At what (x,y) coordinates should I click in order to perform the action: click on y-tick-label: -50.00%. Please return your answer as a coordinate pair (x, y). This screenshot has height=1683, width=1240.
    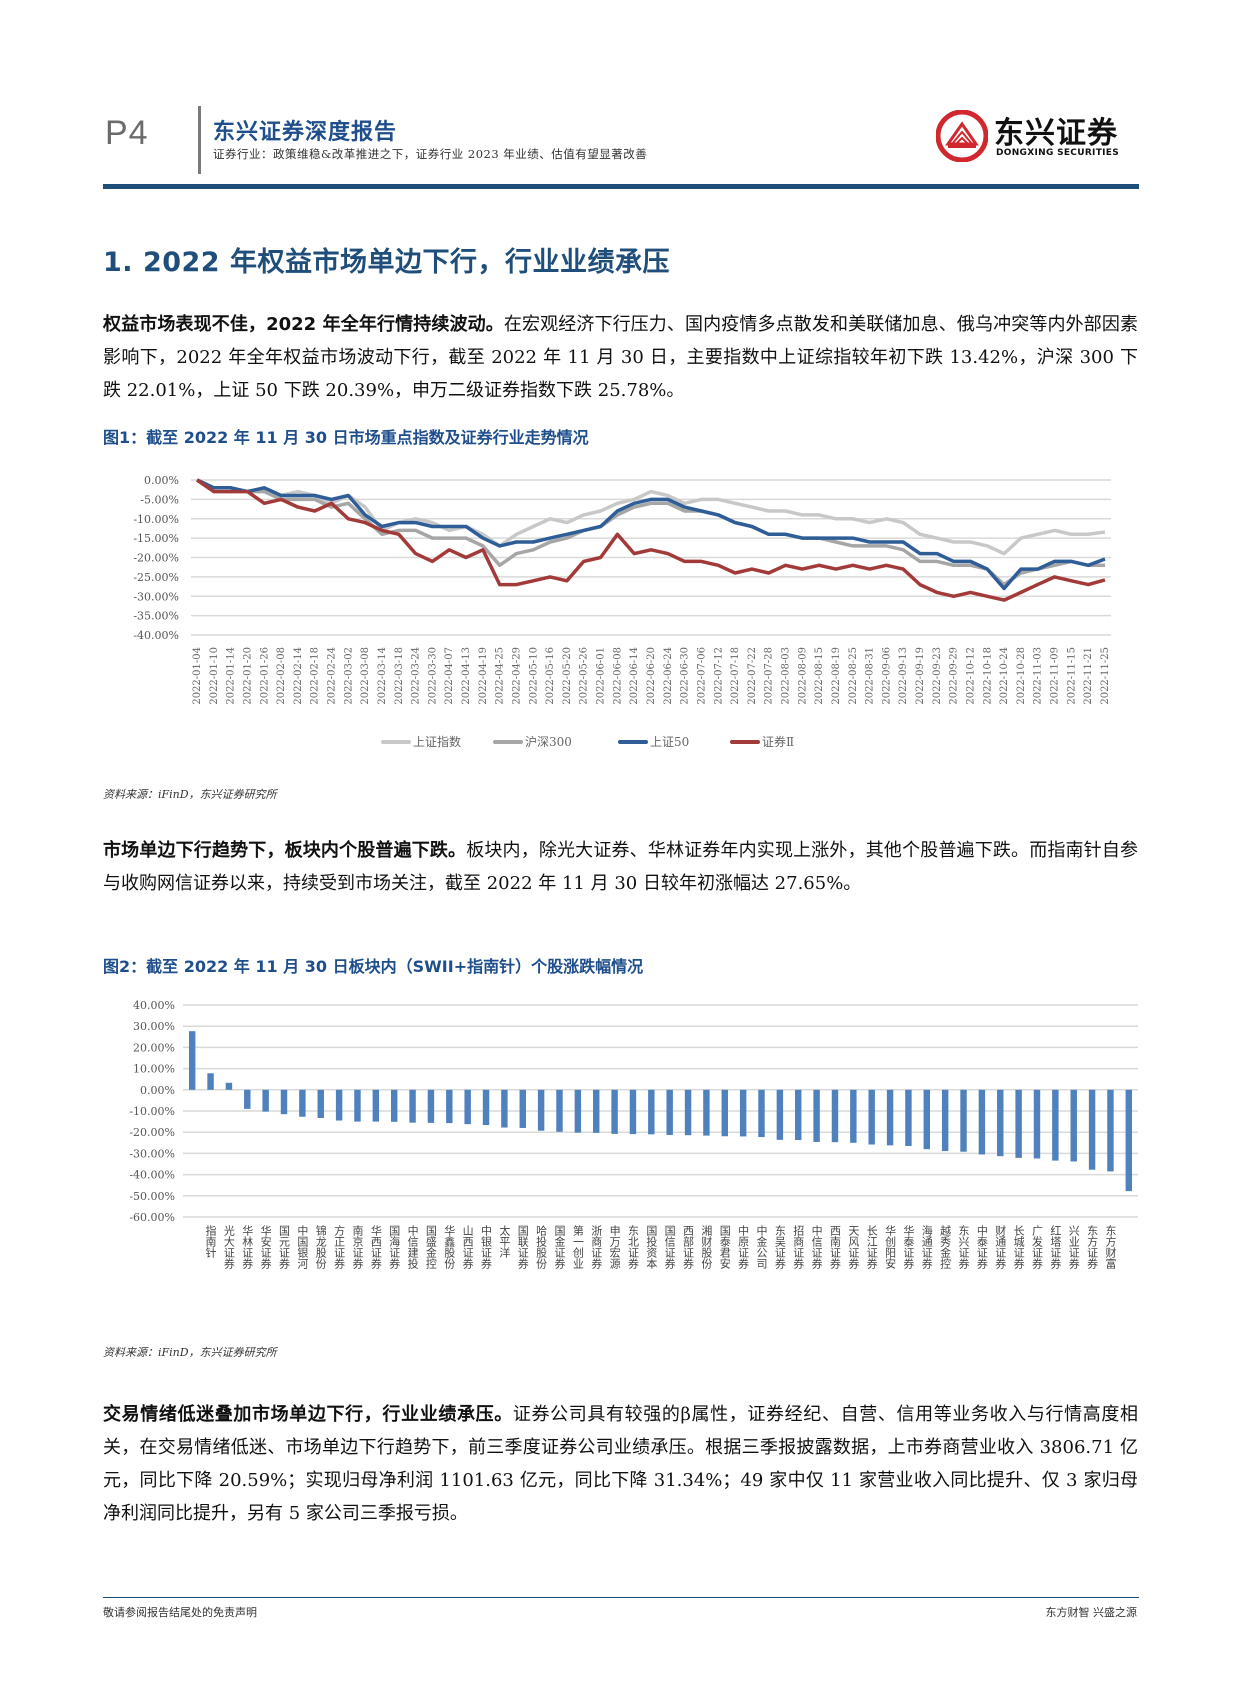
    Looking at the image, I should click on (152, 1196).